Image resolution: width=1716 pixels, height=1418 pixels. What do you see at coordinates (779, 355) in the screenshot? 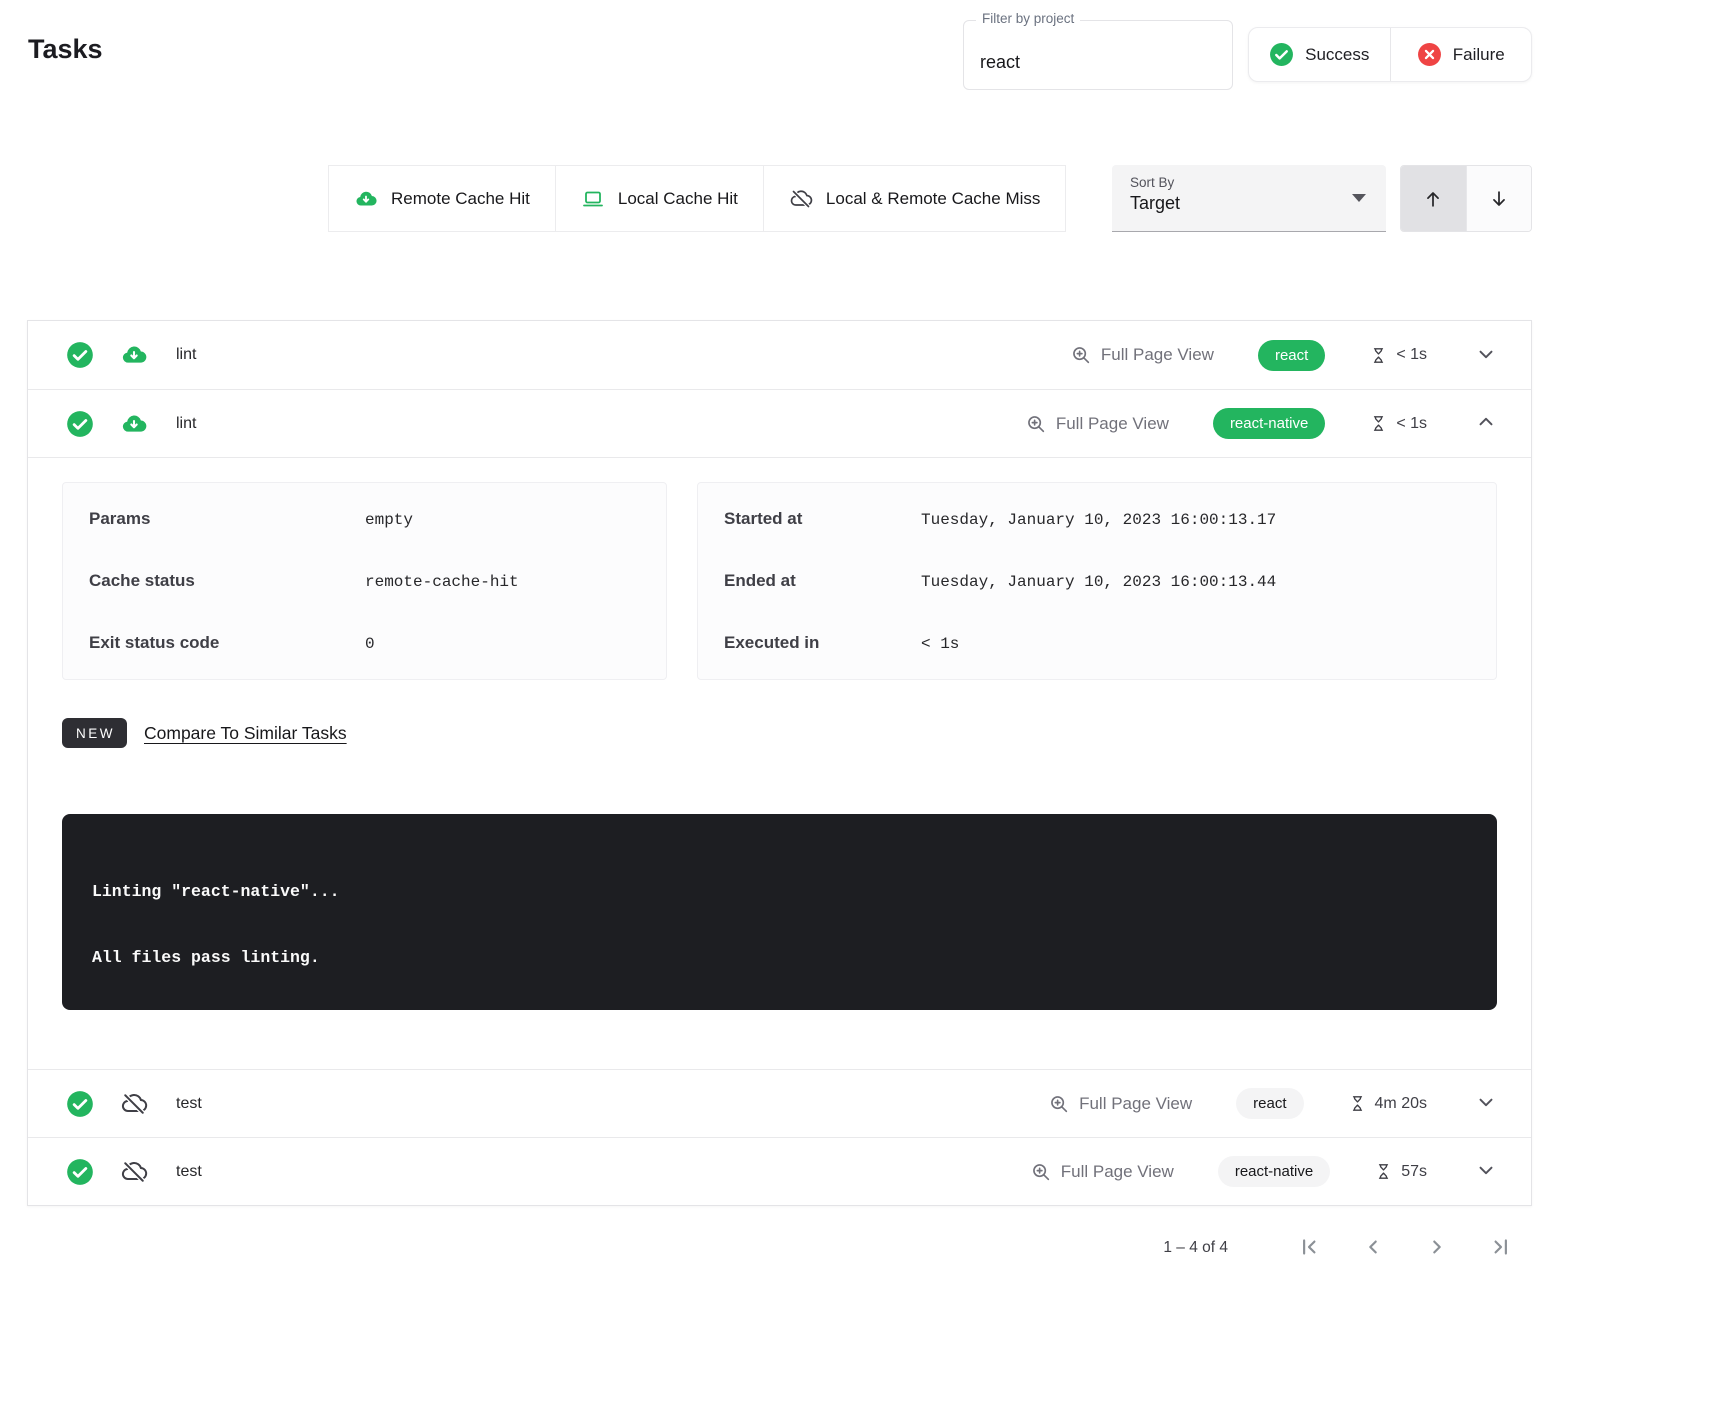
I see `task-row-lint-react: lint Full Page View react < 1s` at bounding box center [779, 355].